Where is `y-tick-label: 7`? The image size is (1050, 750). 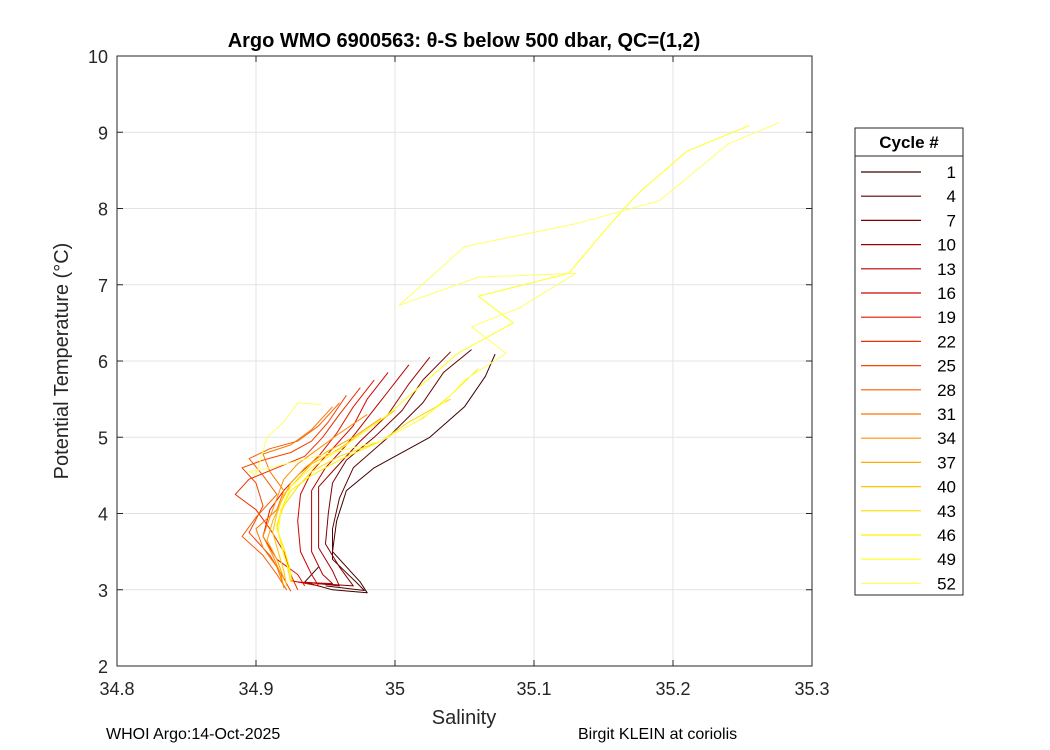
y-tick-label: 7 is located at coordinates (103, 286).